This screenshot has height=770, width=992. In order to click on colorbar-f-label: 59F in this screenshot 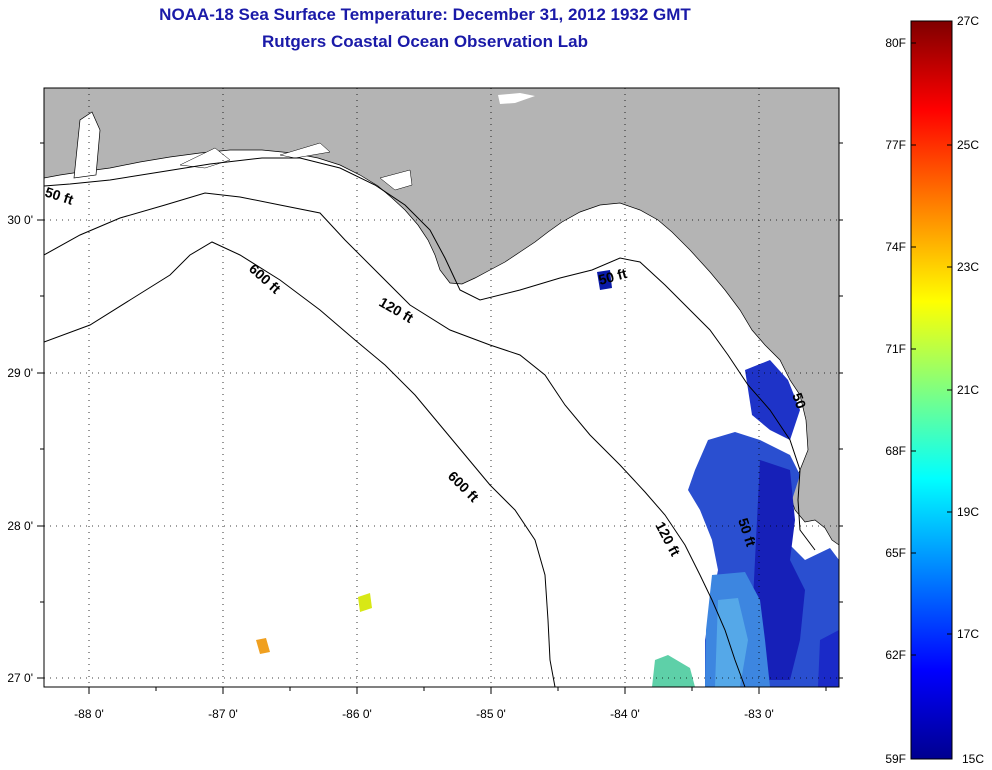, I will do `click(895, 759)`.